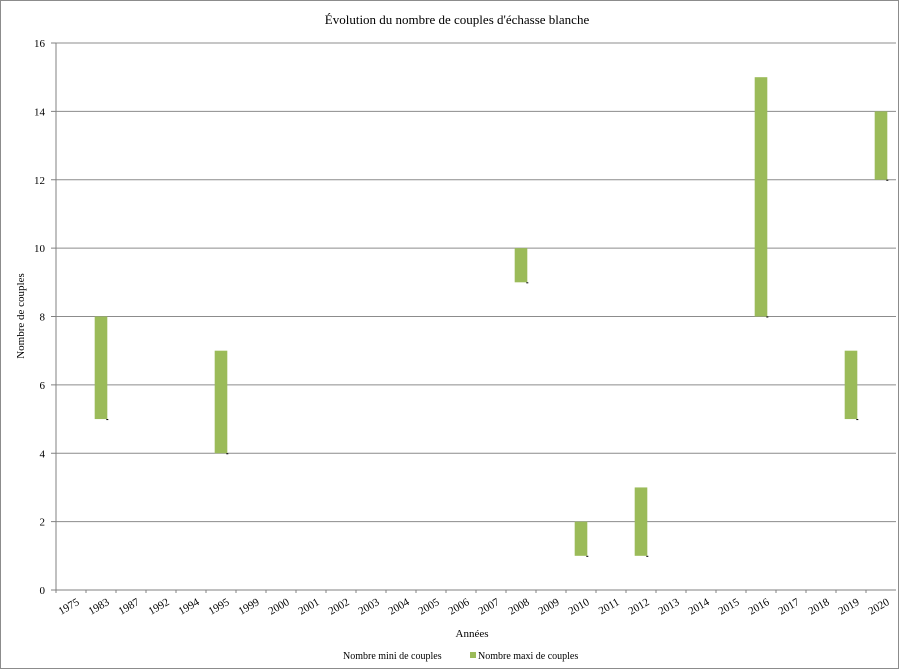 Image resolution: width=899 pixels, height=669 pixels. What do you see at coordinates (788, 607) in the screenshot?
I see `x-tick-label: 2017` at bounding box center [788, 607].